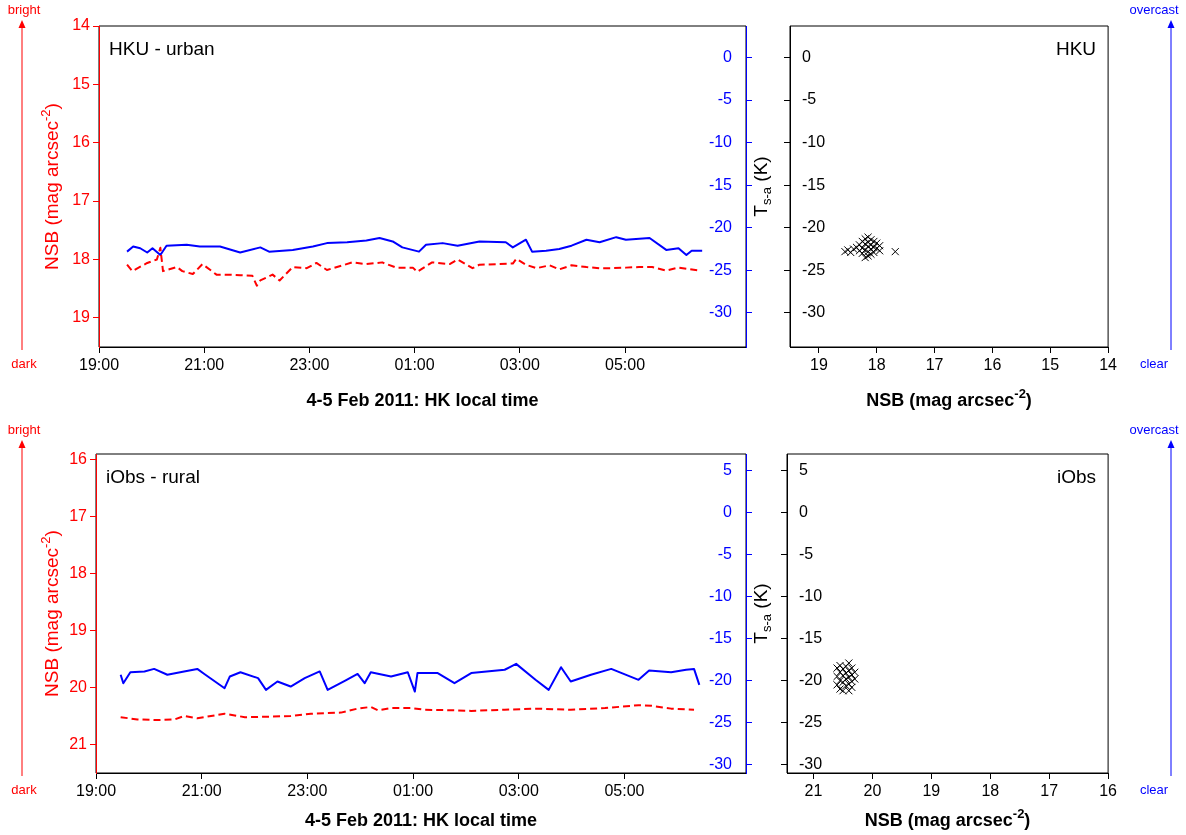 The width and height of the screenshot is (1186, 835). Describe the element at coordinates (1076, 48) in the screenshot. I see `annotation: HKU` at that location.